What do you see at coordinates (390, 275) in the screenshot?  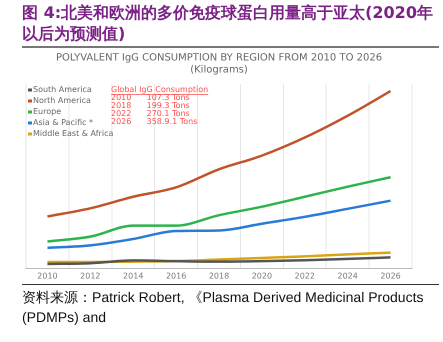 I see `x-tick-label: 2026` at bounding box center [390, 275].